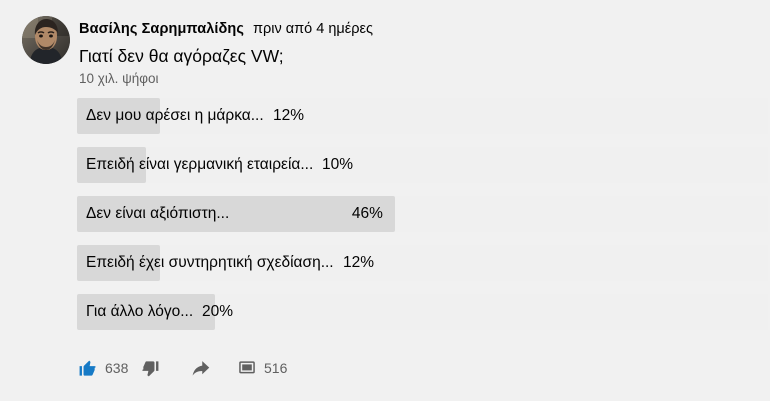 The width and height of the screenshot is (770, 401). I want to click on share-button, so click(204, 368).